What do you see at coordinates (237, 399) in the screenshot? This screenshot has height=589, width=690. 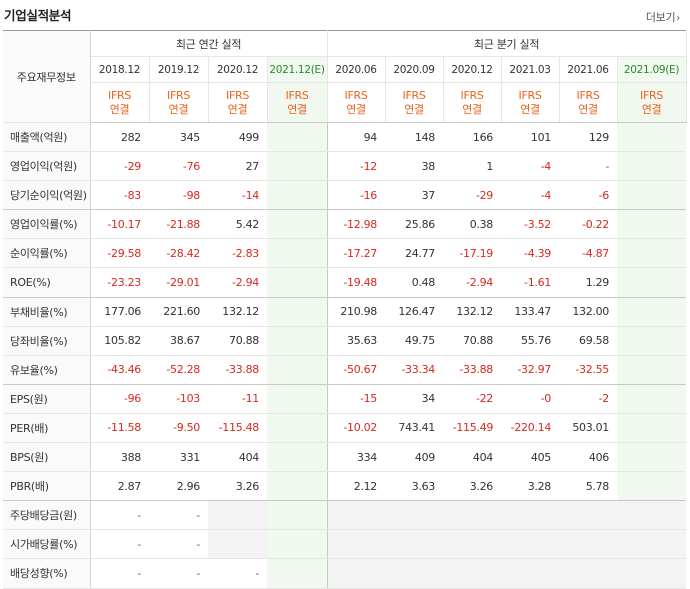 I see `value-cell: -11` at bounding box center [237, 399].